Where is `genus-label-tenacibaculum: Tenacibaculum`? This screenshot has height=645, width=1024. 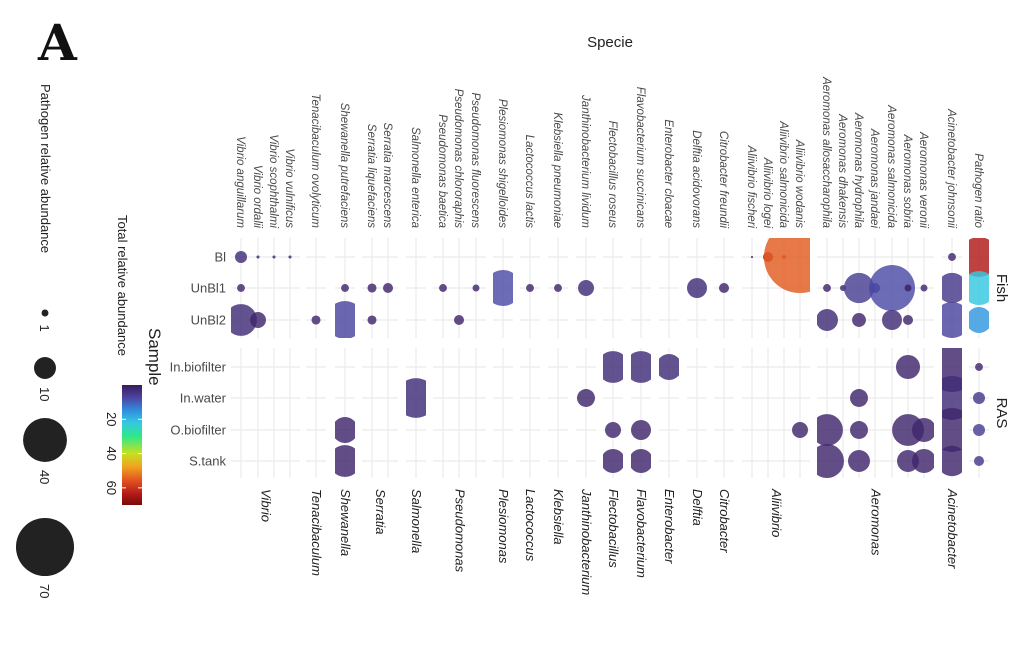
genus-label-tenacibaculum: Tenacibaculum is located at coordinates (316, 532).